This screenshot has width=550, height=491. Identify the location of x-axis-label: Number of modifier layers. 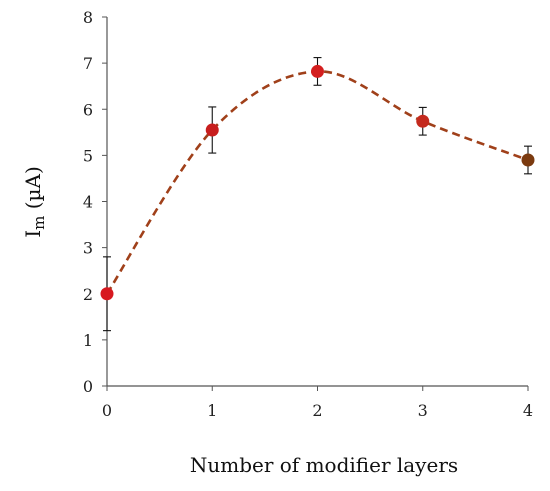
(324, 465).